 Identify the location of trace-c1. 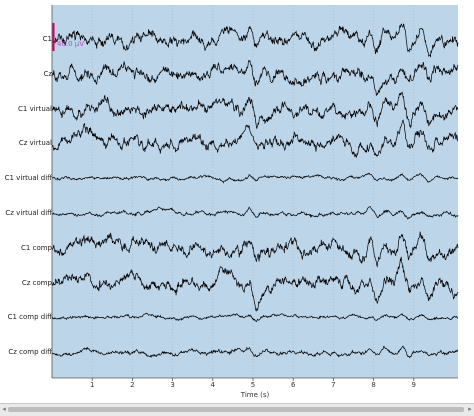
(255, 40).